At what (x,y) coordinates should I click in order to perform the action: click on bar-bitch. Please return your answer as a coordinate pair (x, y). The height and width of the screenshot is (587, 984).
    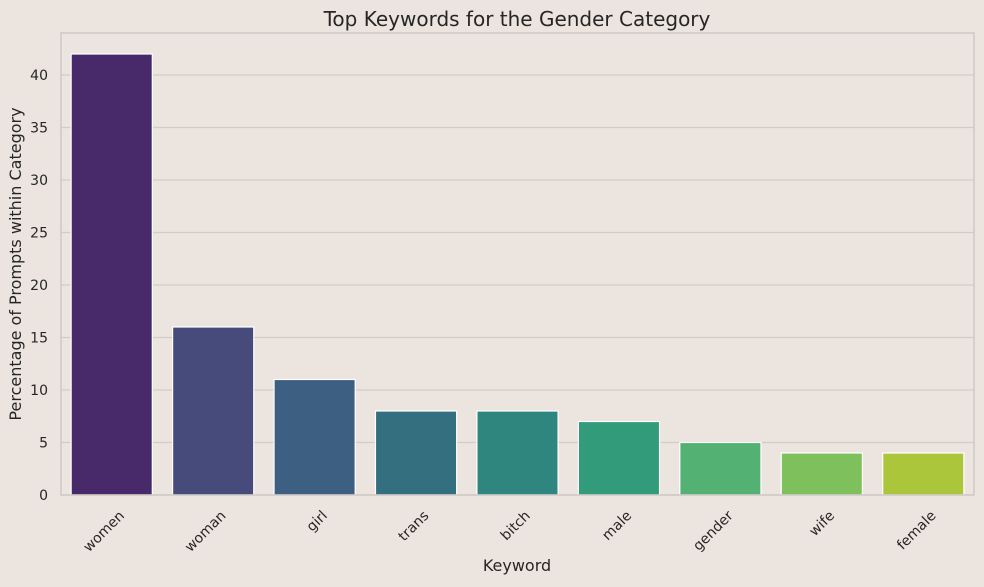
    Looking at the image, I should click on (517, 453).